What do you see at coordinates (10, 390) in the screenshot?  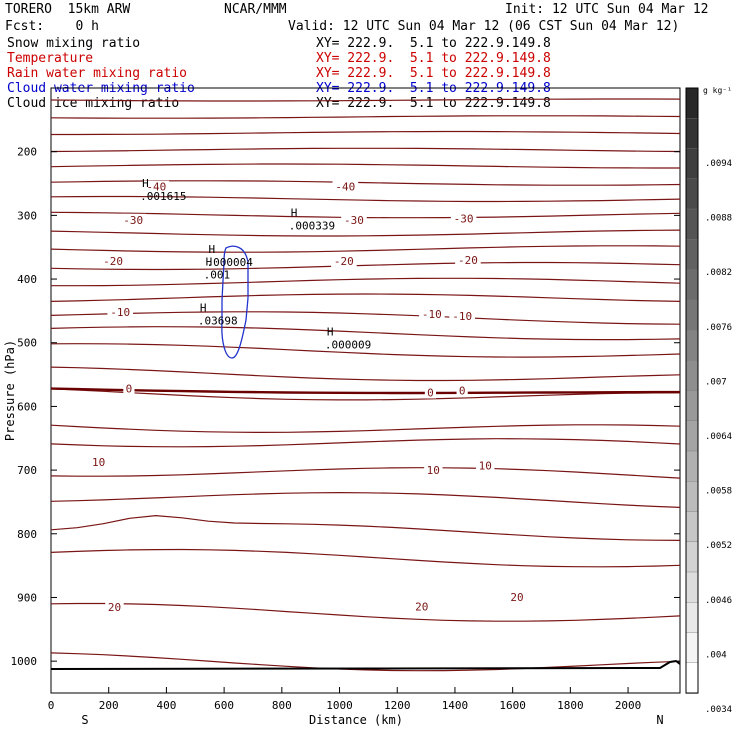 I see `y-axis-label: Pressure (hPa)` at bounding box center [10, 390].